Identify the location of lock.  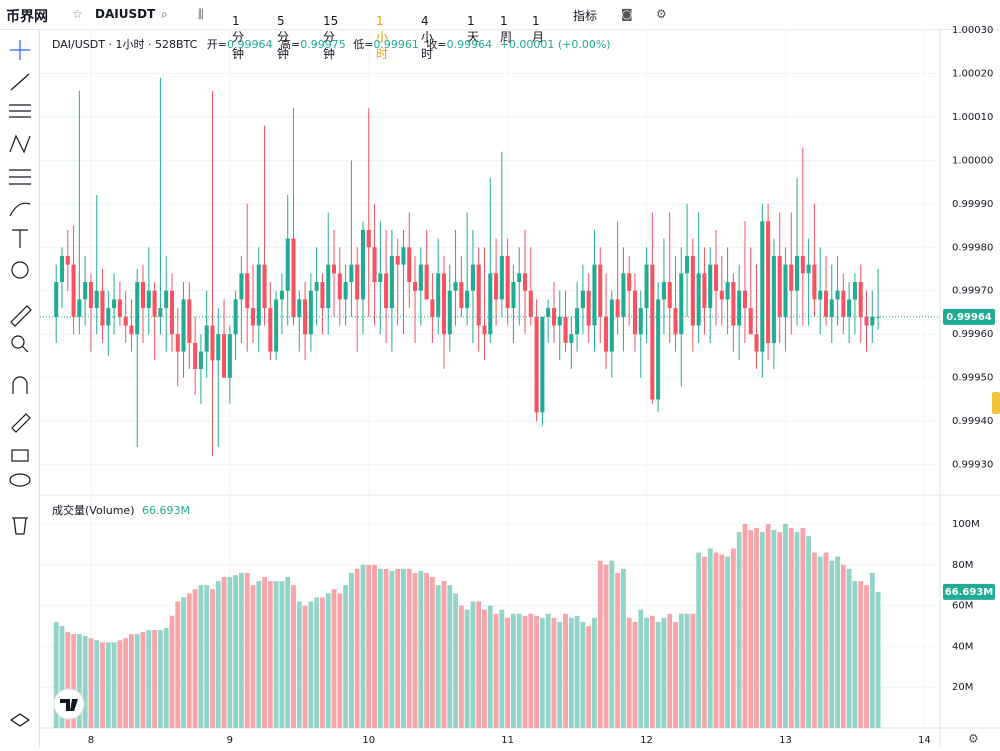
(20, 455).